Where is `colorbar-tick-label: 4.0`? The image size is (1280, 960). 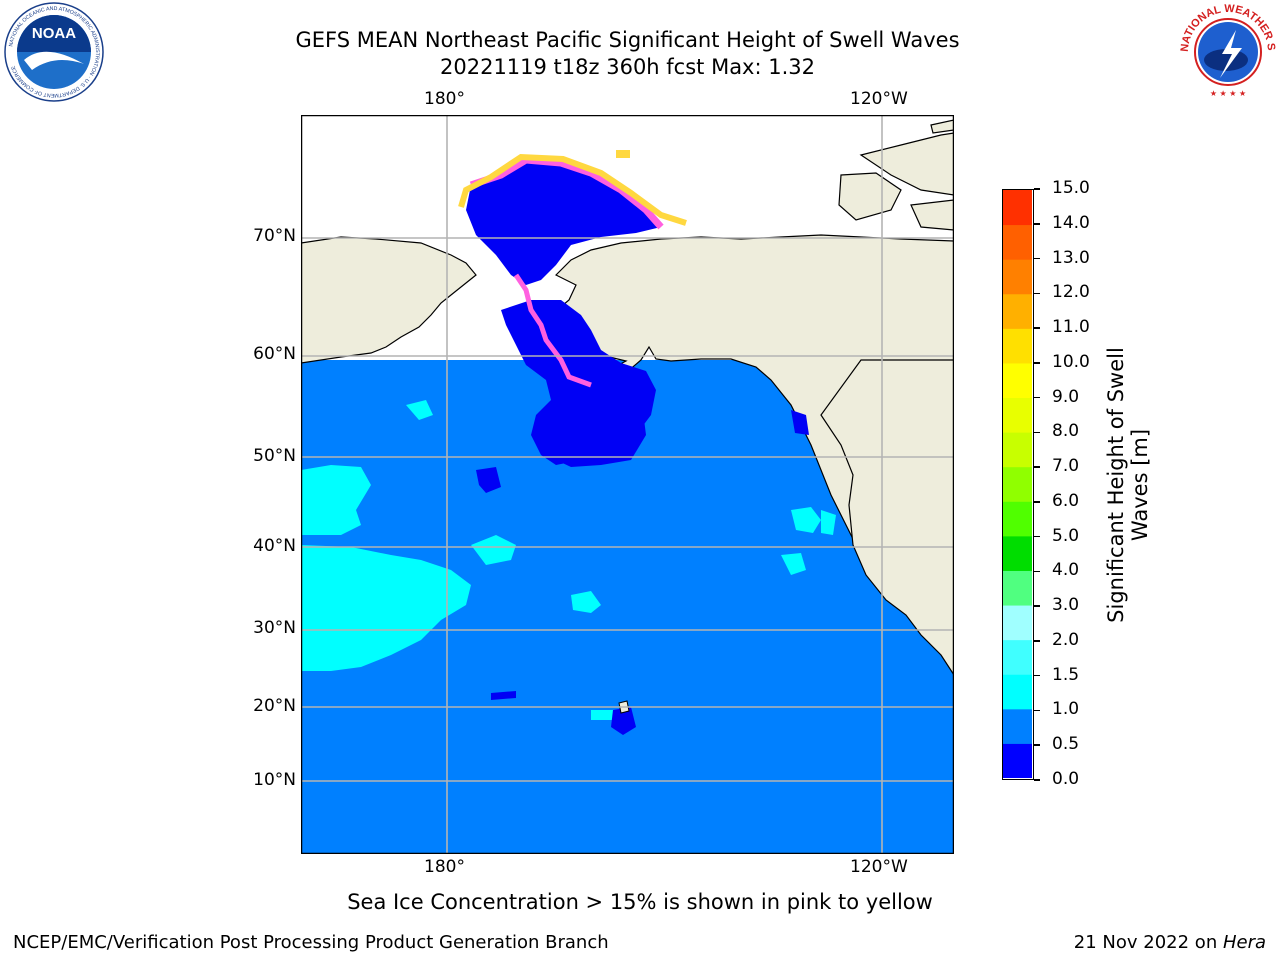
colorbar-tick-label: 4.0 is located at coordinates (1066, 570).